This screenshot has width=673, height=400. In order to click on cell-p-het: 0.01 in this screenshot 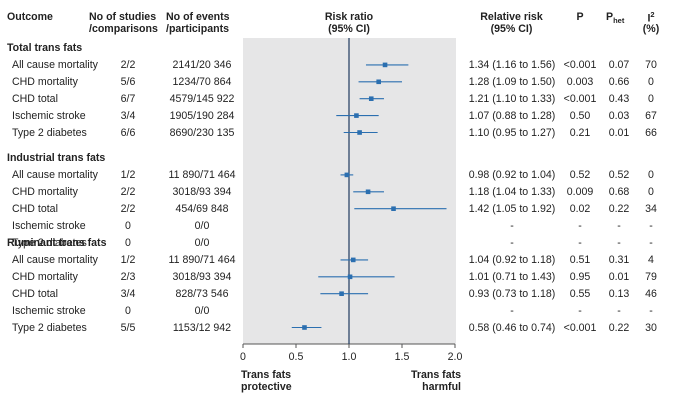, I will do `click(619, 276)`.